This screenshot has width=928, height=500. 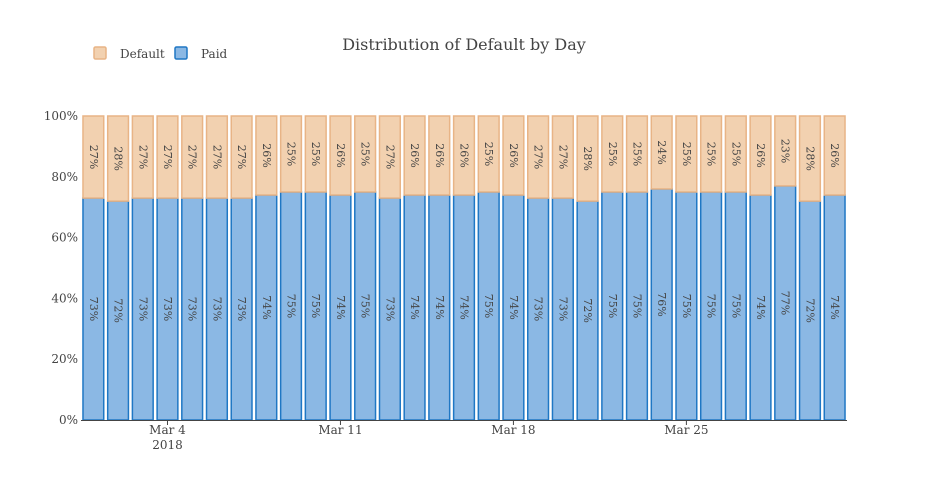 I want to click on legend: Default Paid, so click(x=160, y=53).